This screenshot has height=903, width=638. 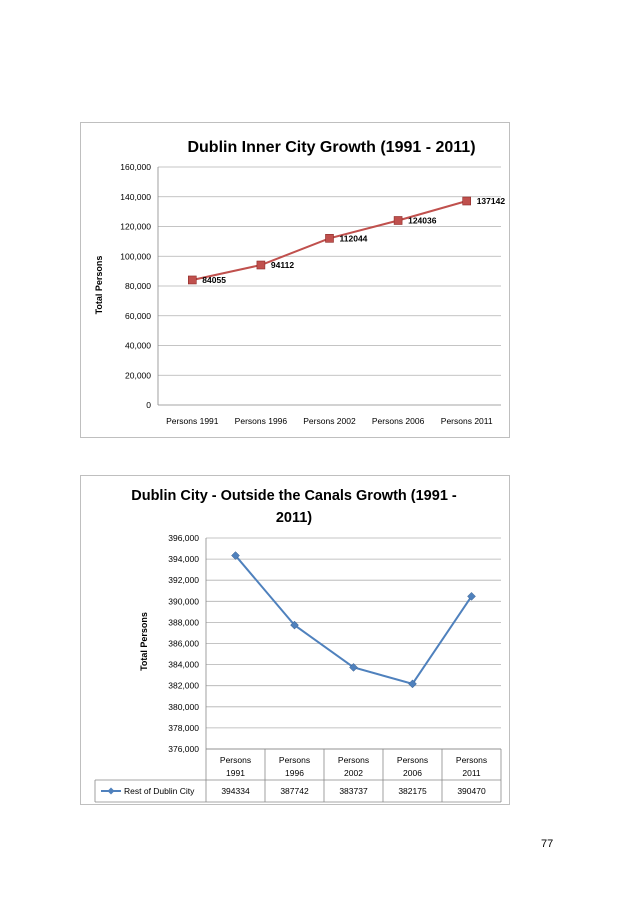 What do you see at coordinates (183, 559) in the screenshot?
I see `y-tick-label: 394,000` at bounding box center [183, 559].